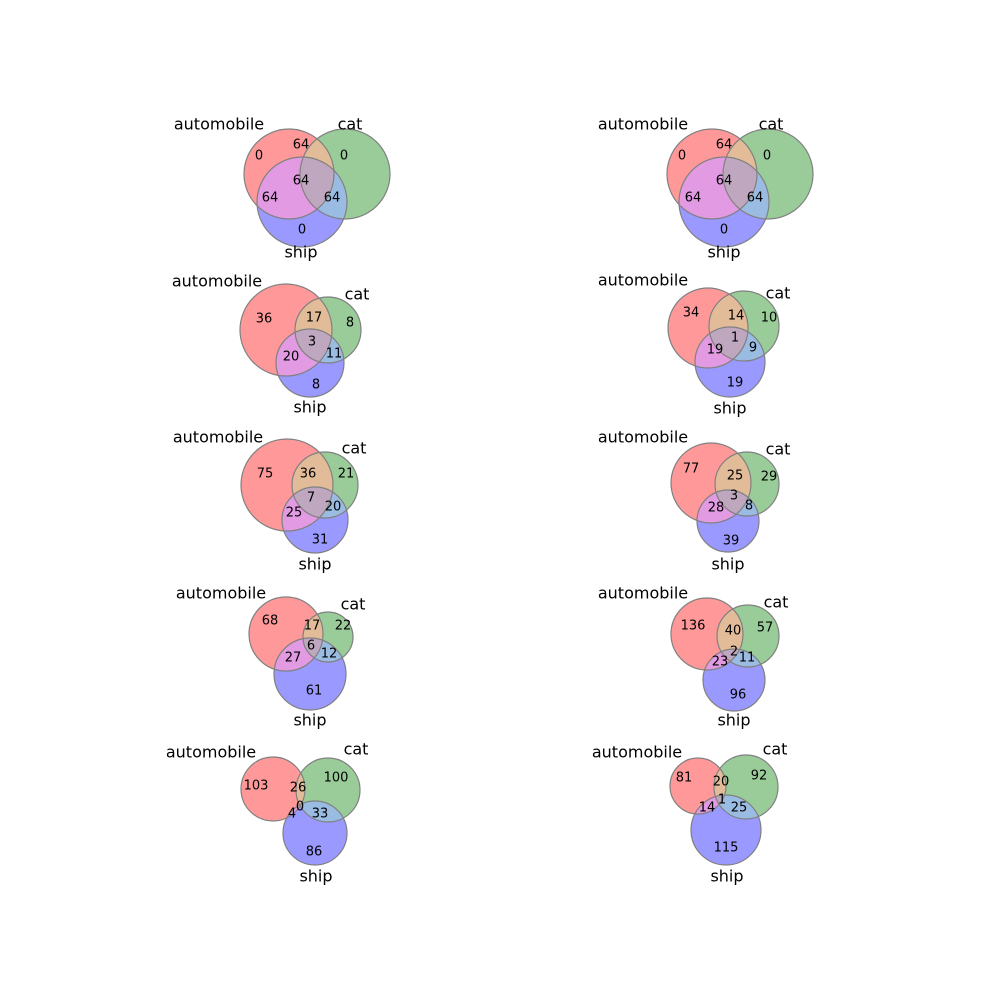  What do you see at coordinates (707, 808) in the screenshot?
I see `region-label-automobile-ship: 14` at bounding box center [707, 808].